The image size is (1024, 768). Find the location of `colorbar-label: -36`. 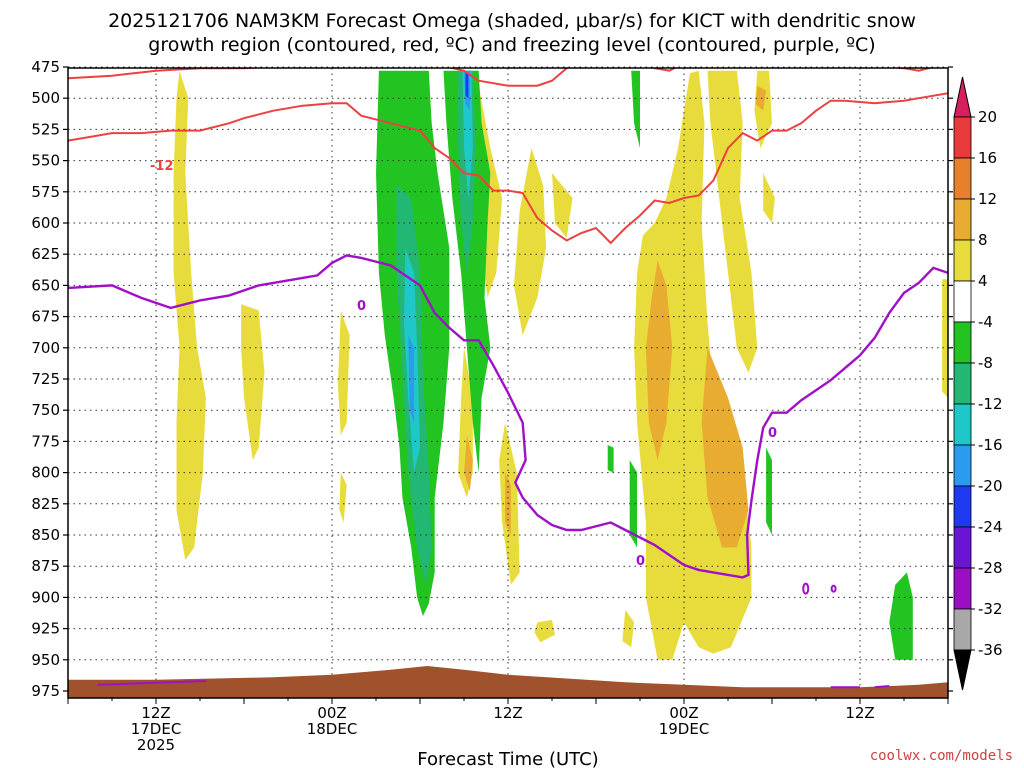

colorbar-label: -36 is located at coordinates (990, 650).